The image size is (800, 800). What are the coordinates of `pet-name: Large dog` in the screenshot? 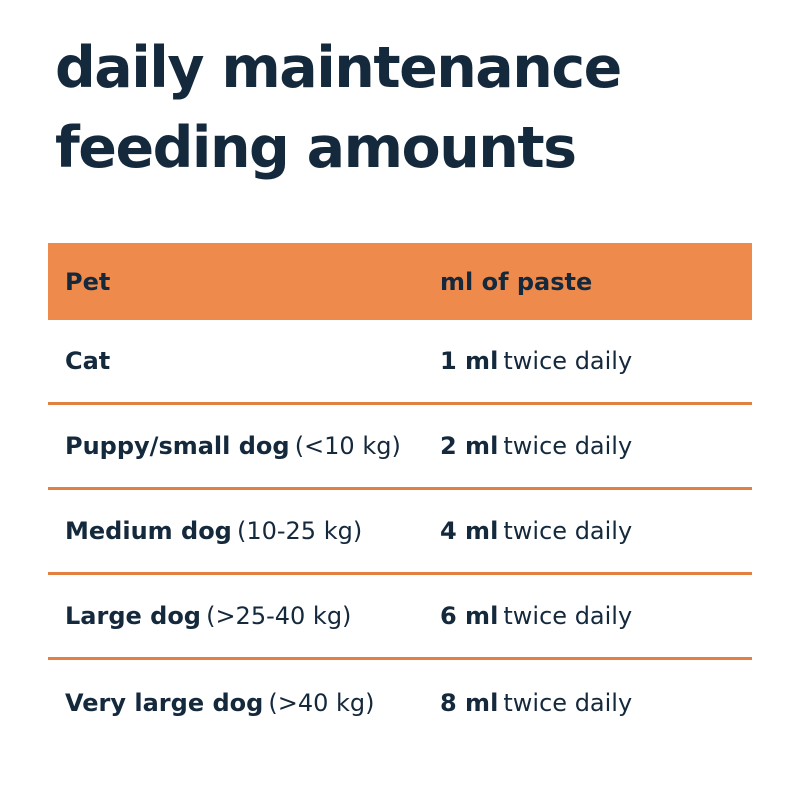 It's located at (133, 616).